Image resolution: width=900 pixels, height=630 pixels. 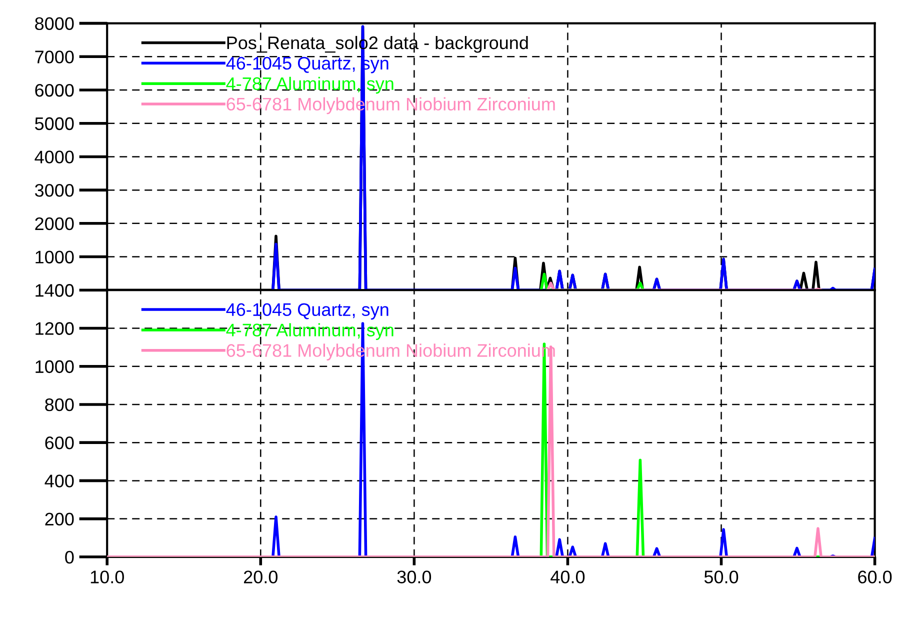 I want to click on y-tick-label: 1400, so click(x=55, y=290).